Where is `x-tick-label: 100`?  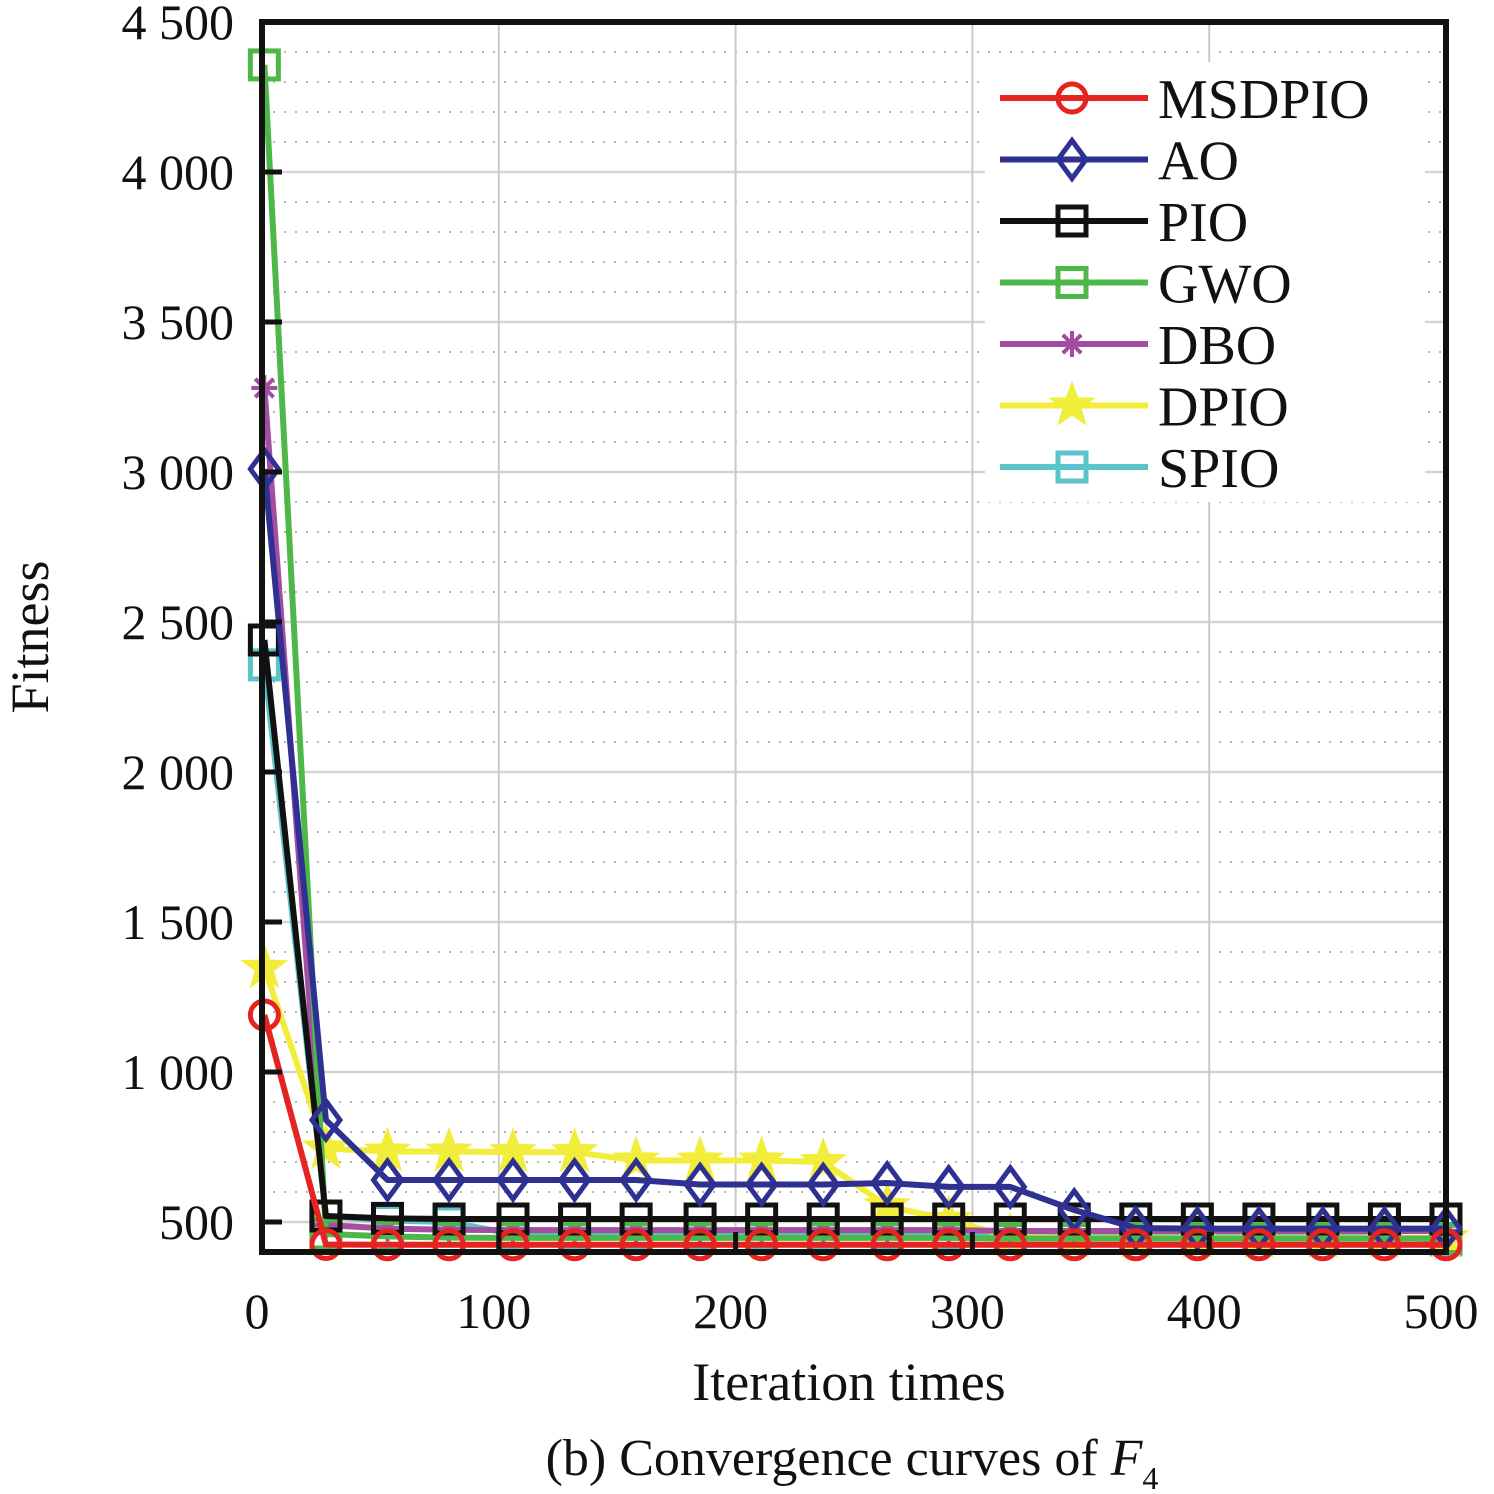
x-tick-label: 100 is located at coordinates (493, 1311).